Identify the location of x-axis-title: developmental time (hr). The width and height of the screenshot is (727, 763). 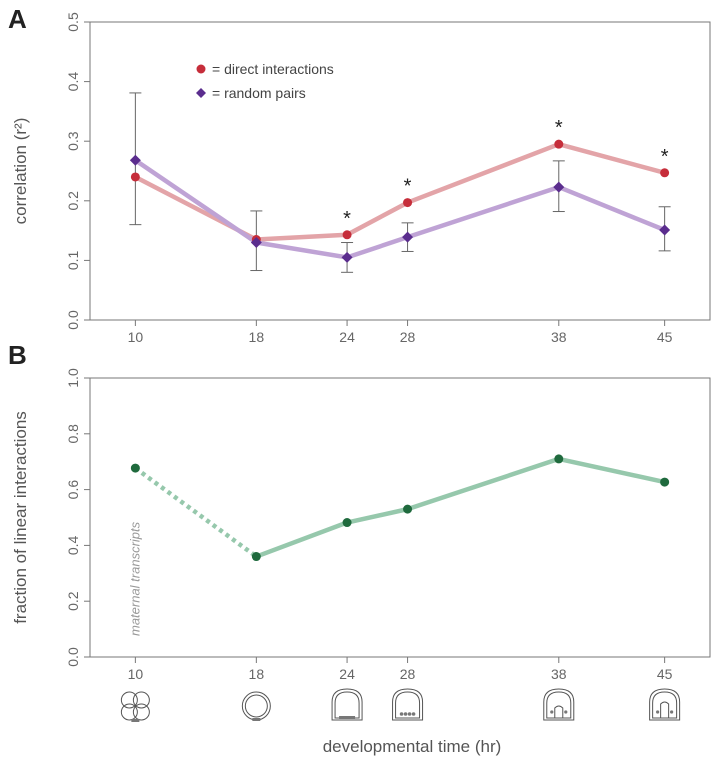
(412, 746).